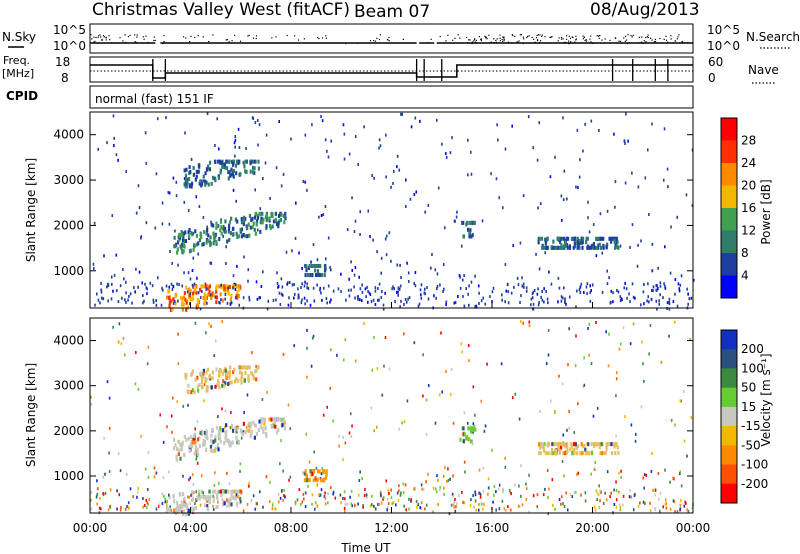 The width and height of the screenshot is (800, 554). Describe the element at coordinates (729, 416) in the screenshot. I see `colorbar-swatch` at that location.